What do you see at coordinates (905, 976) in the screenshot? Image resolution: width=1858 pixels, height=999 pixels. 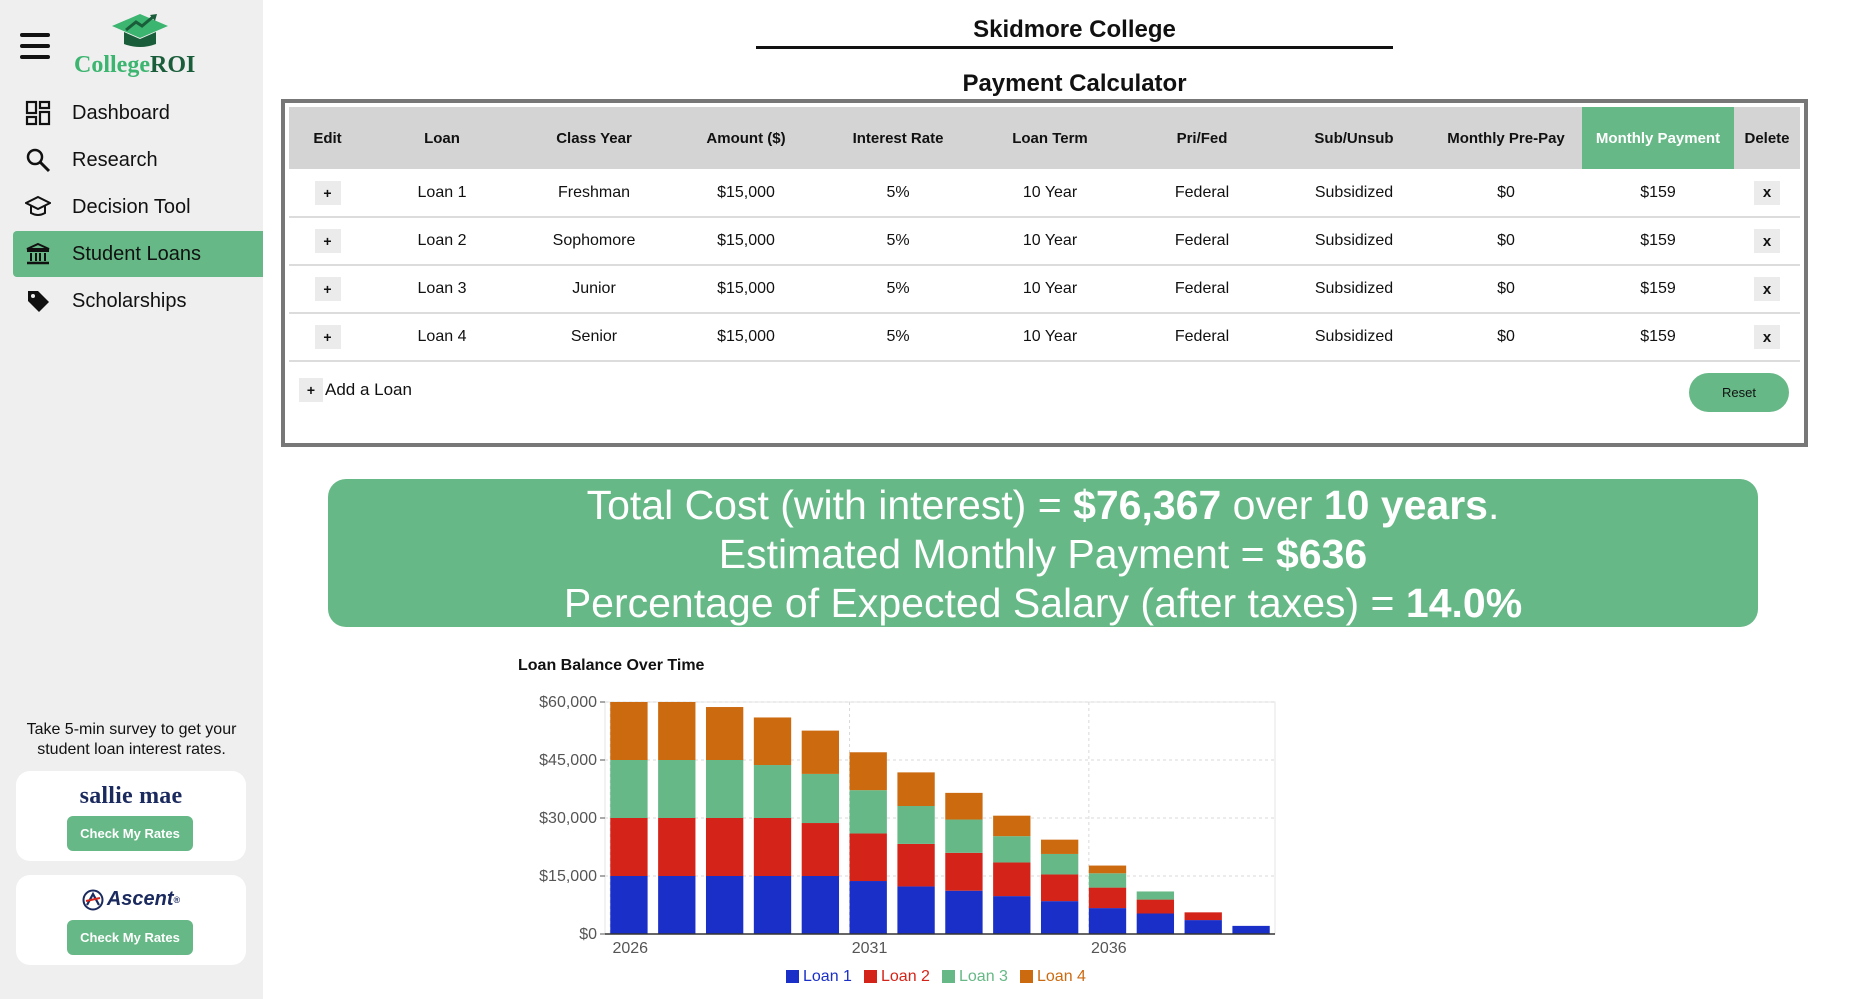 I see `legend-label: Loan 2` at bounding box center [905, 976].